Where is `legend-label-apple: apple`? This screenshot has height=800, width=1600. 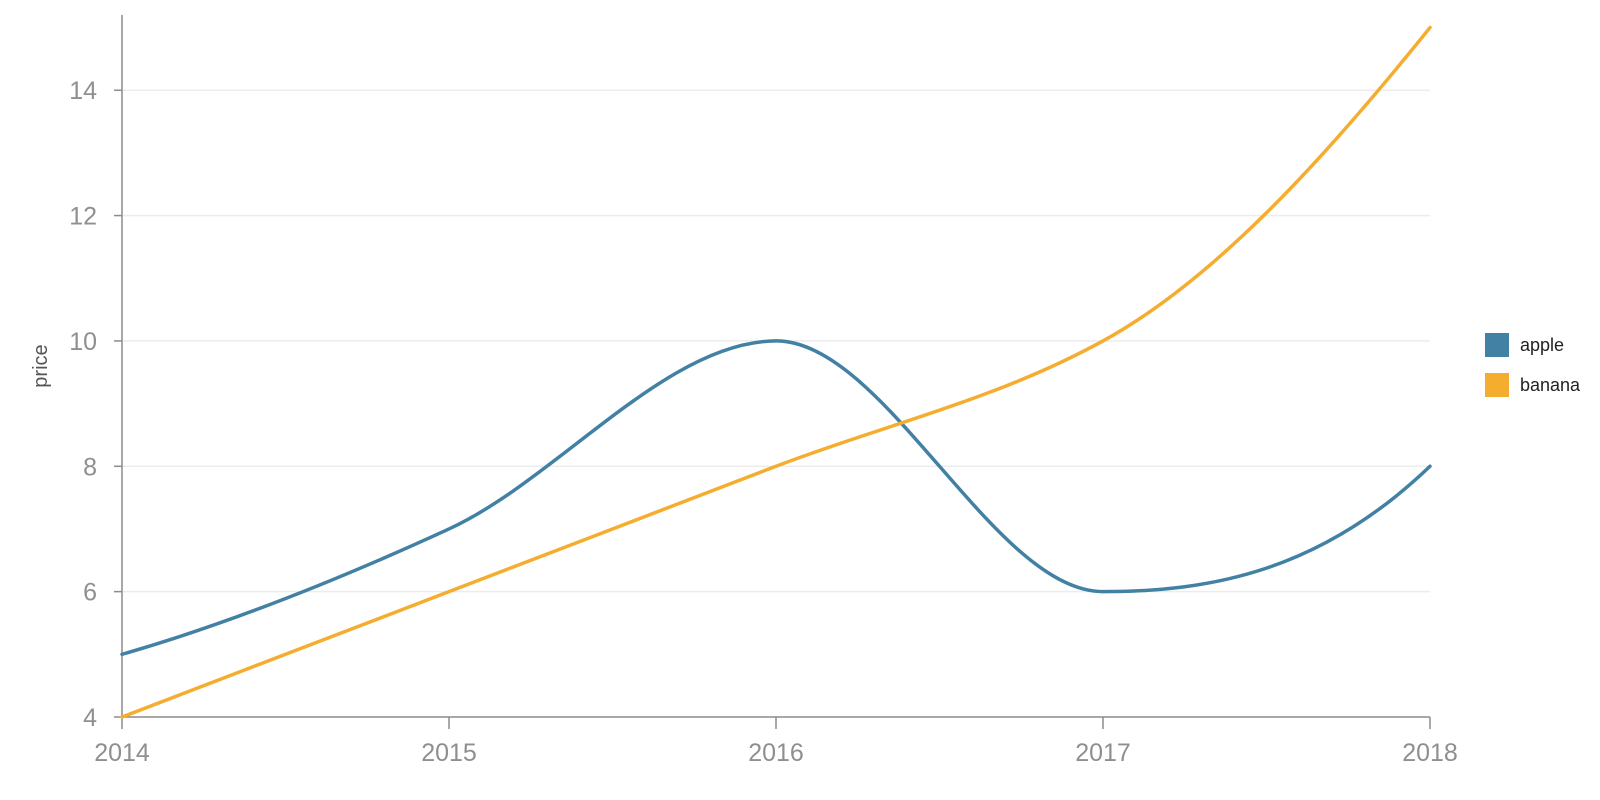
legend-label-apple: apple is located at coordinates (1542, 345).